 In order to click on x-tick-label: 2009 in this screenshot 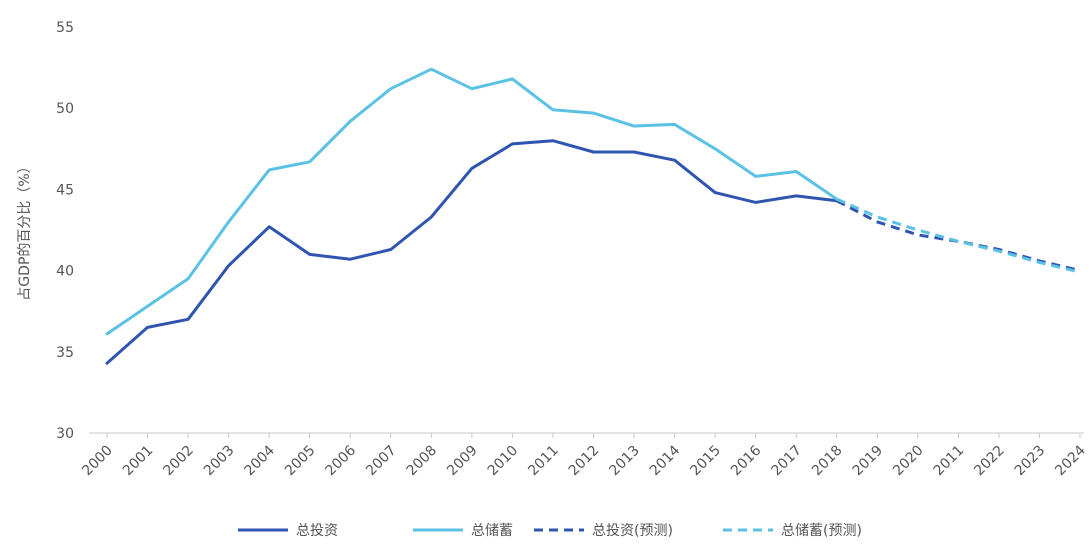, I will do `click(462, 461)`.